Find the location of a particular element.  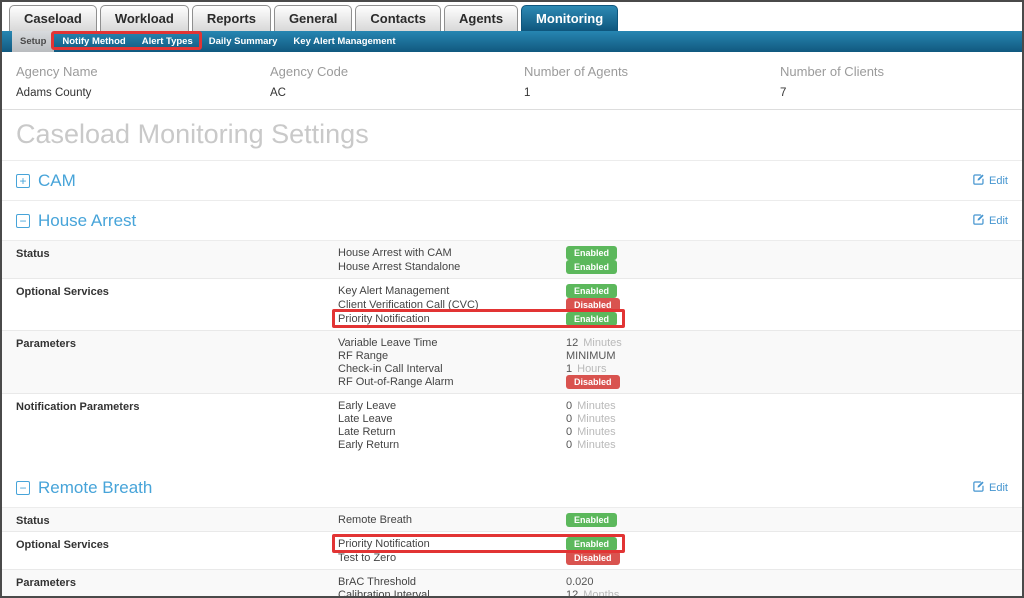

setting-row: Early Leave 0 Minutes is located at coordinates (680, 405).